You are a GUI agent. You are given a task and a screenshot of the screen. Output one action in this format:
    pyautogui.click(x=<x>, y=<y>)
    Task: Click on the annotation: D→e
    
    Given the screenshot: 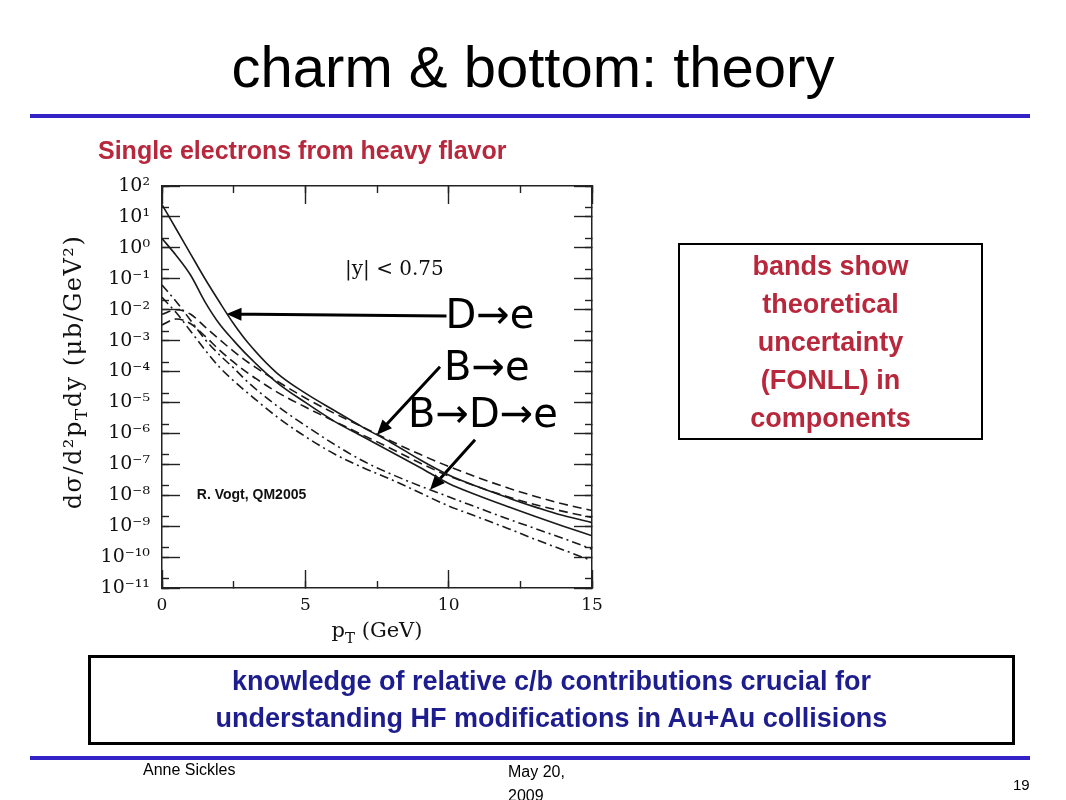 What is the action you would take?
    pyautogui.click(x=490, y=314)
    